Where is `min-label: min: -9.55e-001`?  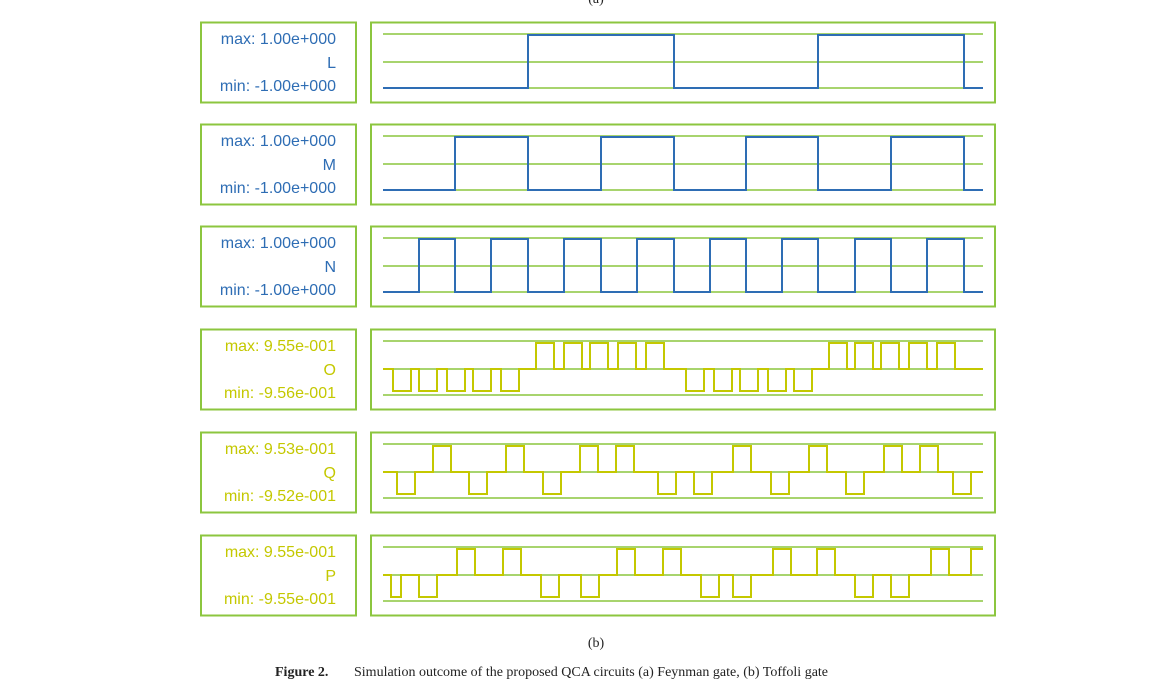 min-label: min: -9.55e-001 is located at coordinates (280, 599).